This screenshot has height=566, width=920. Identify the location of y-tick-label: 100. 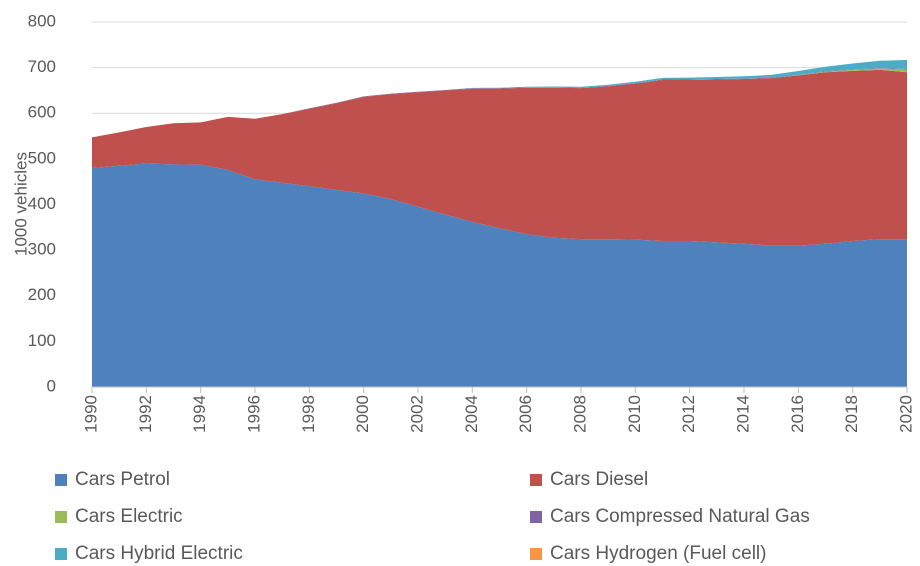
(42, 340).